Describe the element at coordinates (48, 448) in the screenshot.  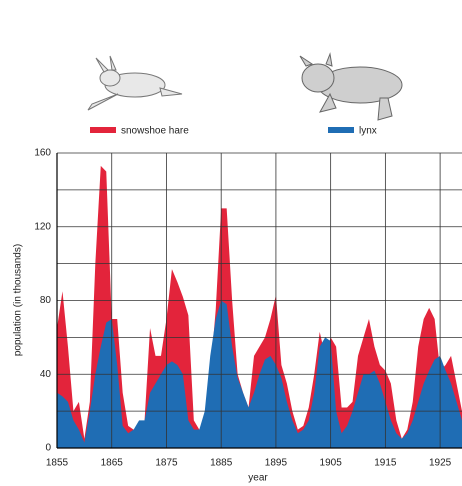
I see `y-tick-label: 0` at that location.